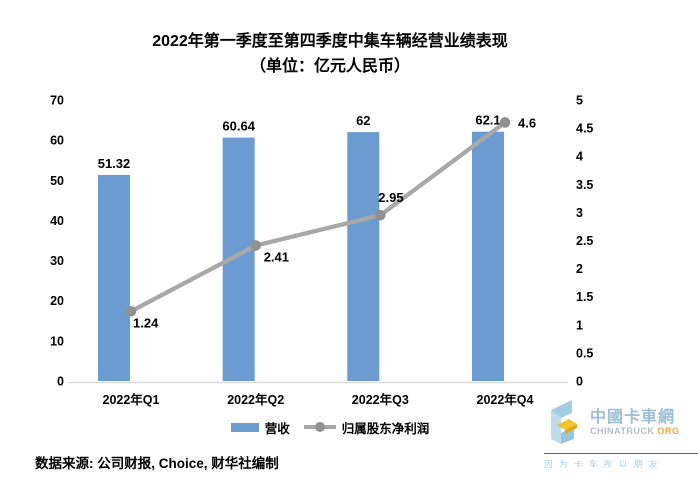  I want to click on svg-text: 70, so click(57, 101).